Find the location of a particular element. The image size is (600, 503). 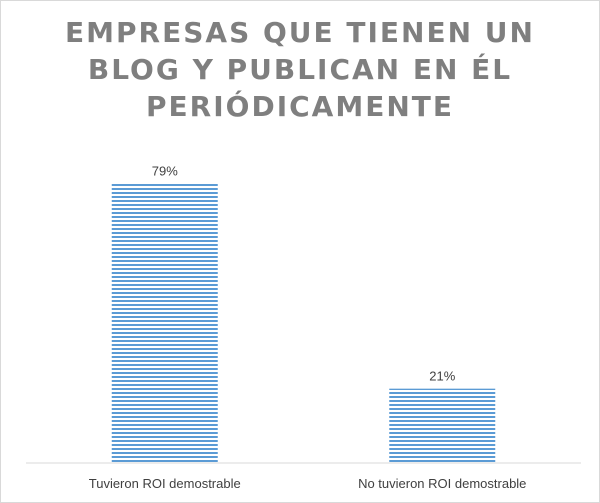

chart-title-line-3: PERIÓDICAMENTE is located at coordinates (300, 106).